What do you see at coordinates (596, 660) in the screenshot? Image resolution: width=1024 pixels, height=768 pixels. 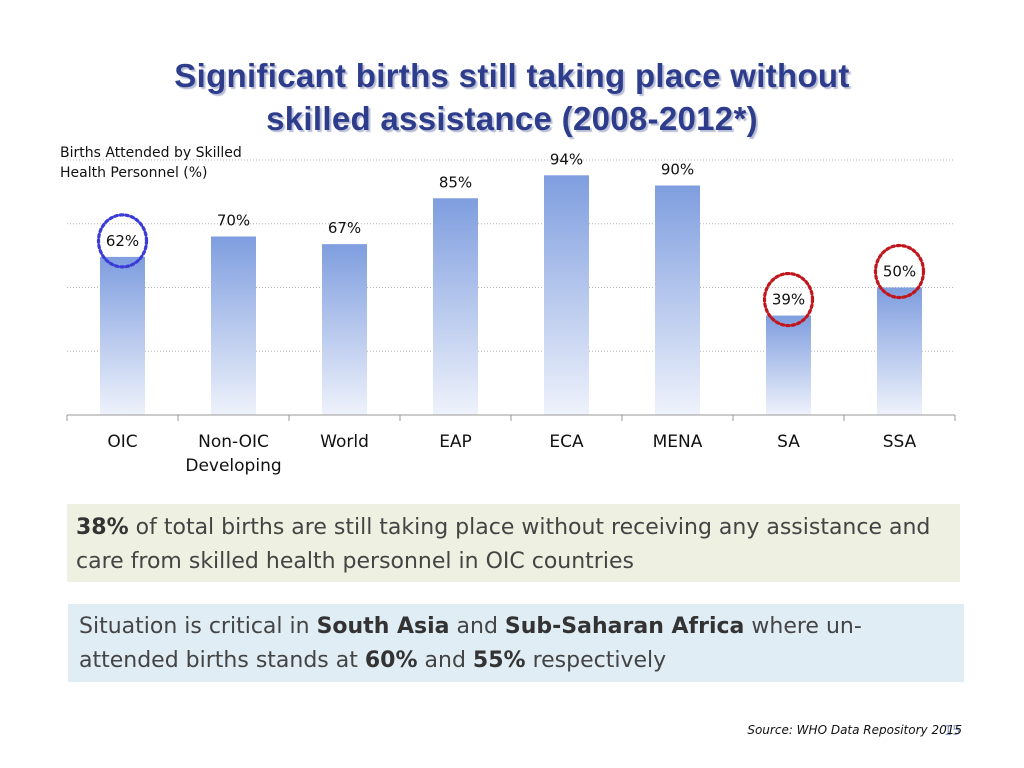 I see `critical-text-5: respectively` at bounding box center [596, 660].